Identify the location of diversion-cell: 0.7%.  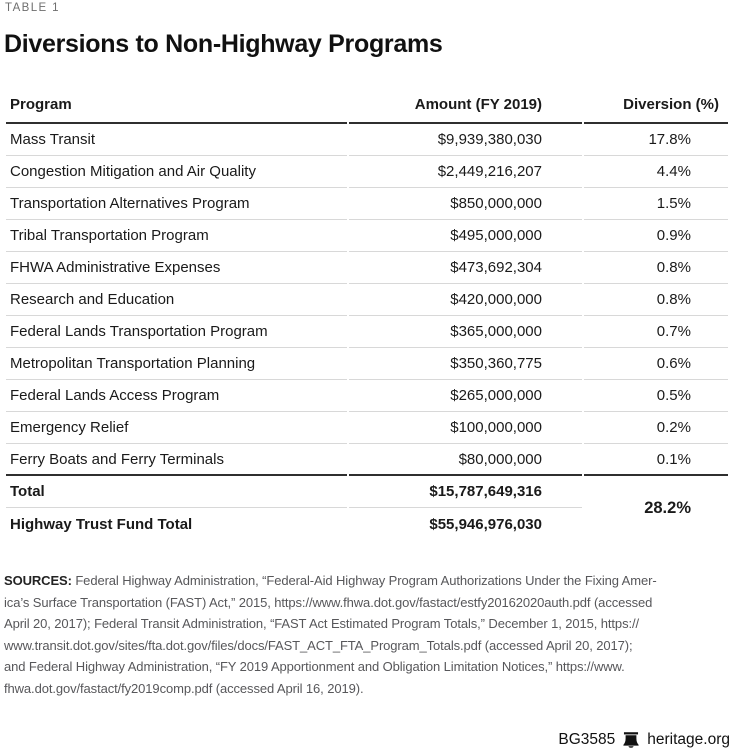
(656, 332).